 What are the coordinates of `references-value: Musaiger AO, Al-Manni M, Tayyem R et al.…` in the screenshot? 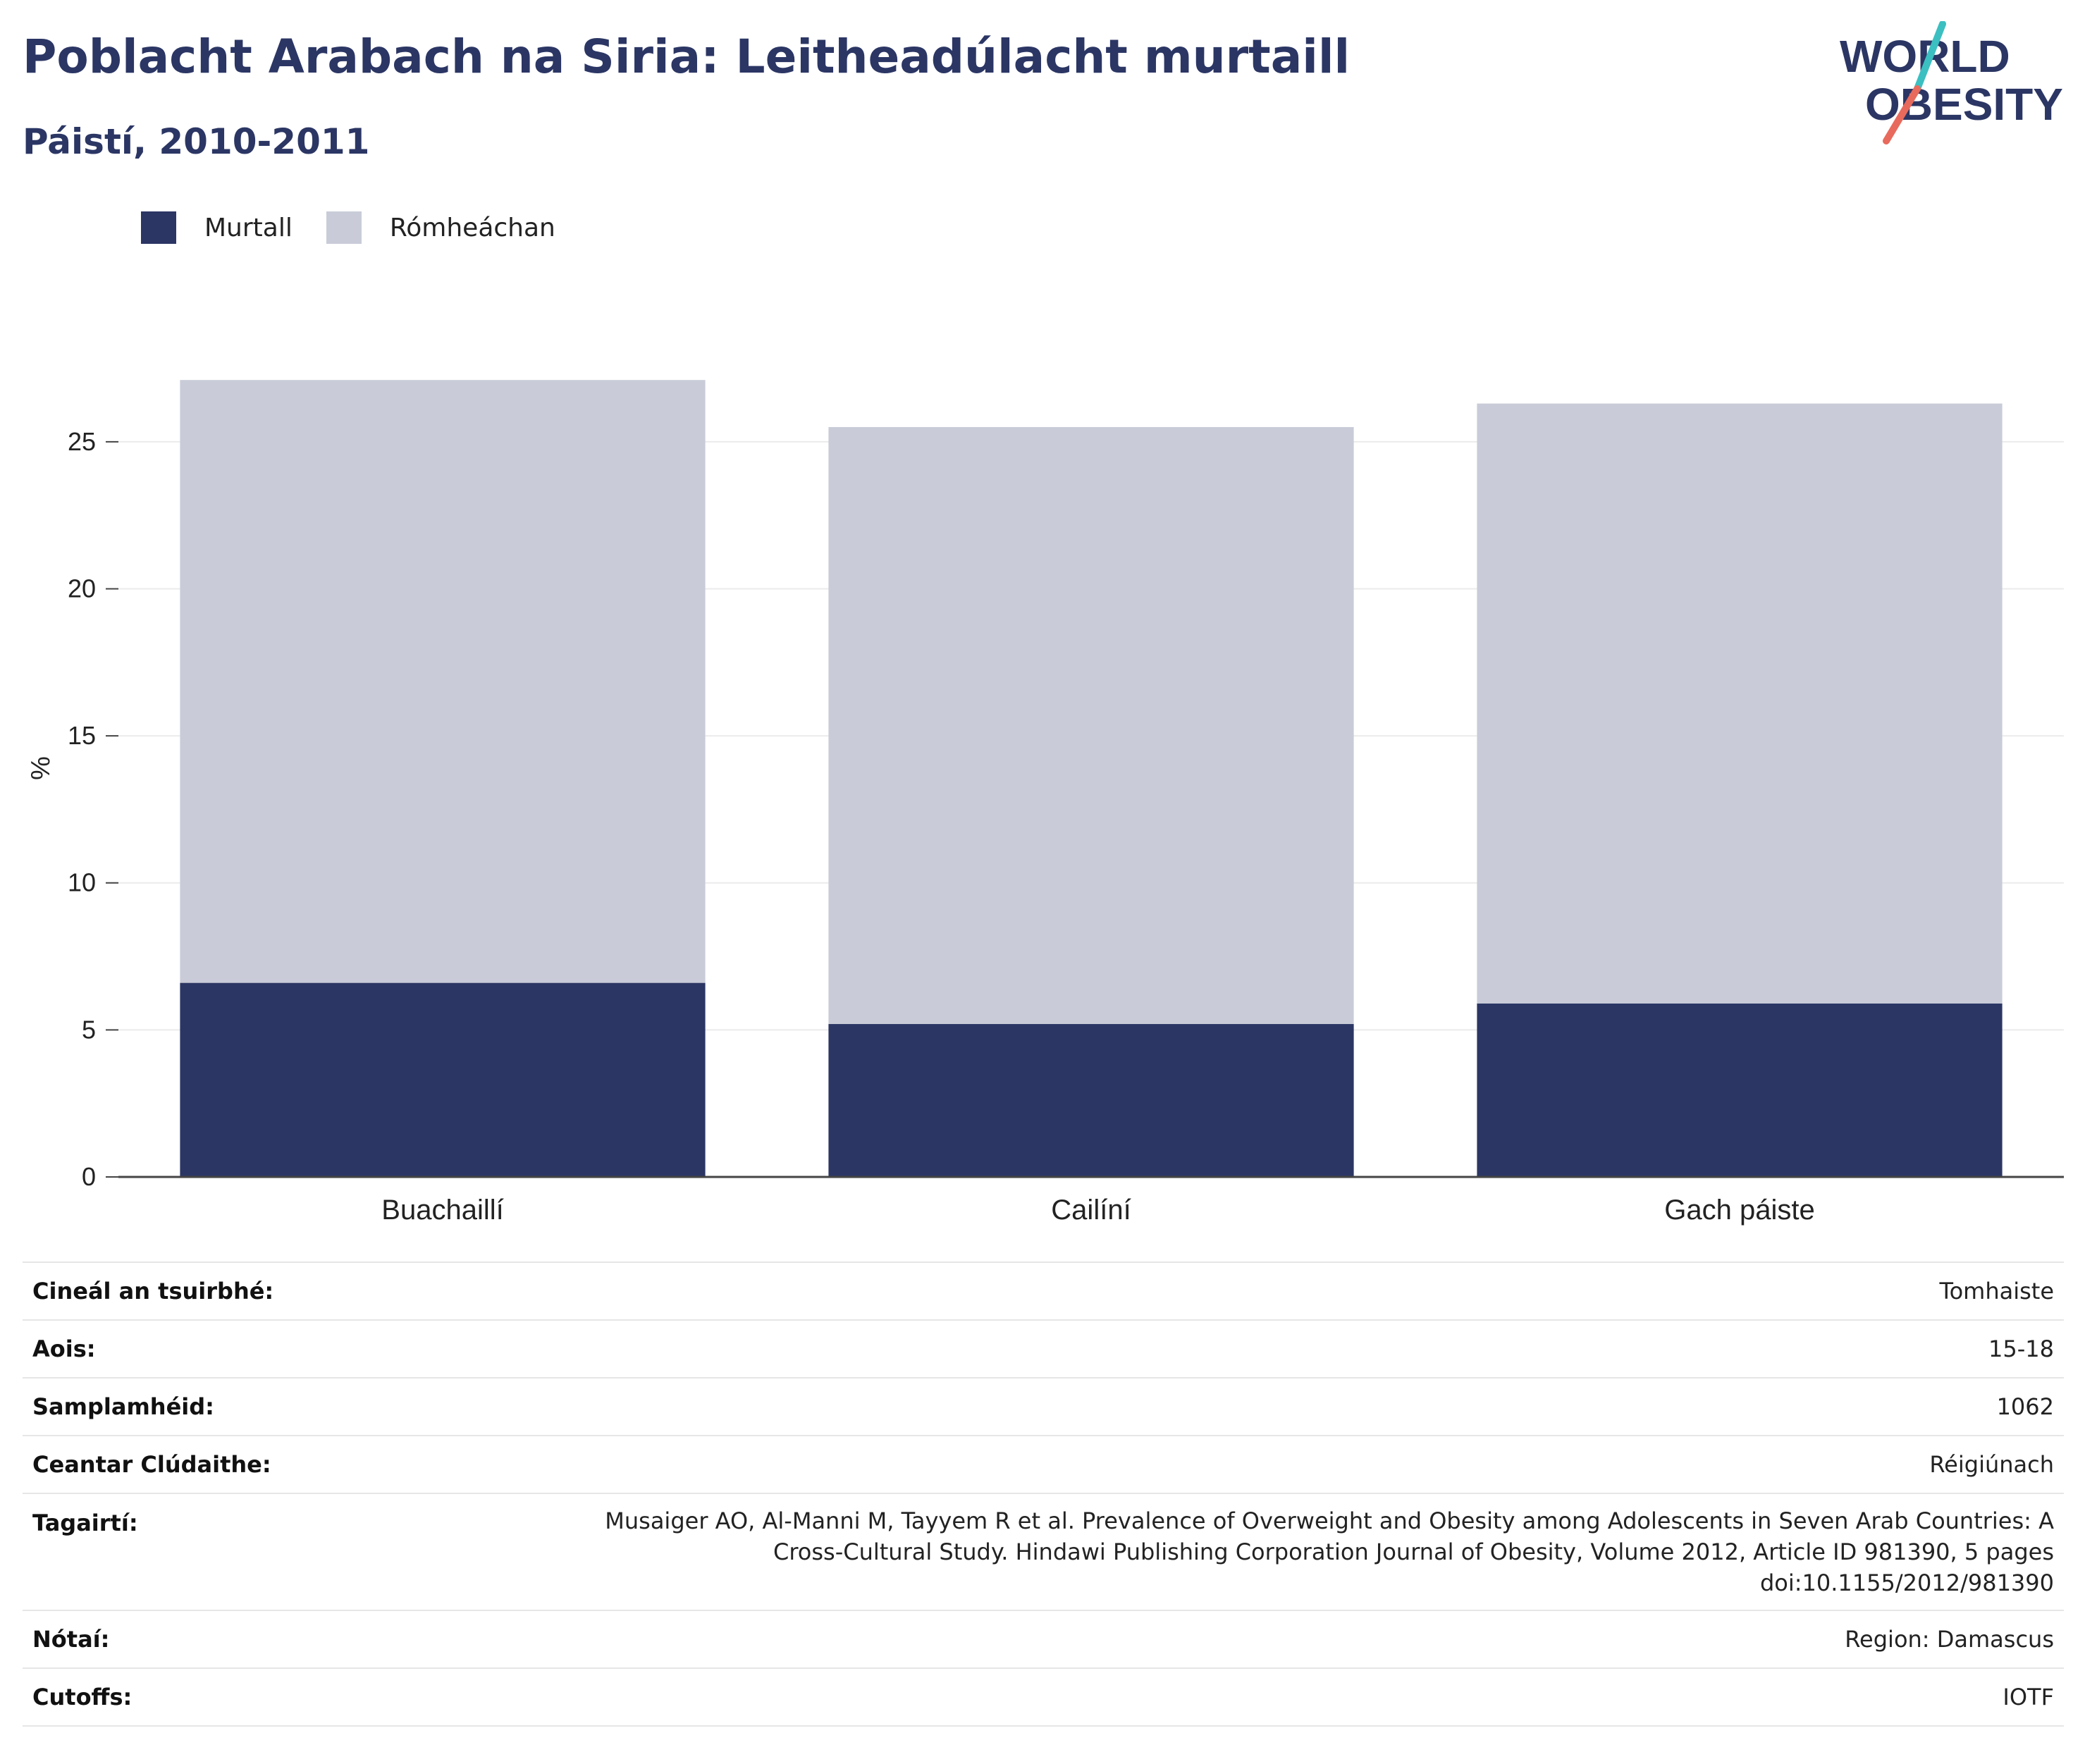 It's located at (1264, 1551).